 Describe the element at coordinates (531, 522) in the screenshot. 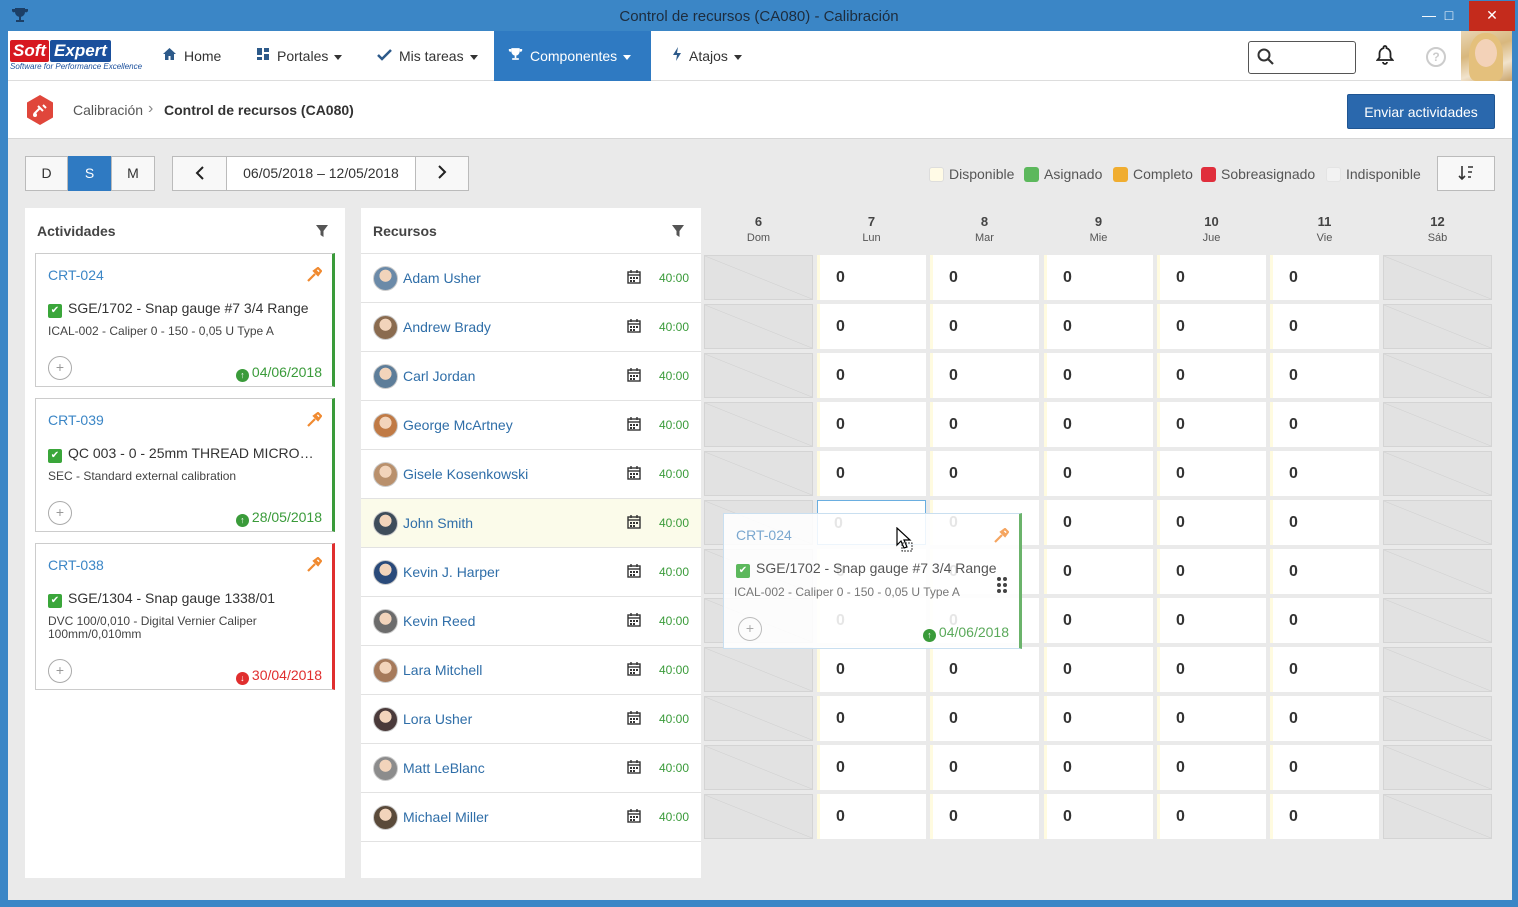

I see `resource-row: John Smith 40:00` at that location.